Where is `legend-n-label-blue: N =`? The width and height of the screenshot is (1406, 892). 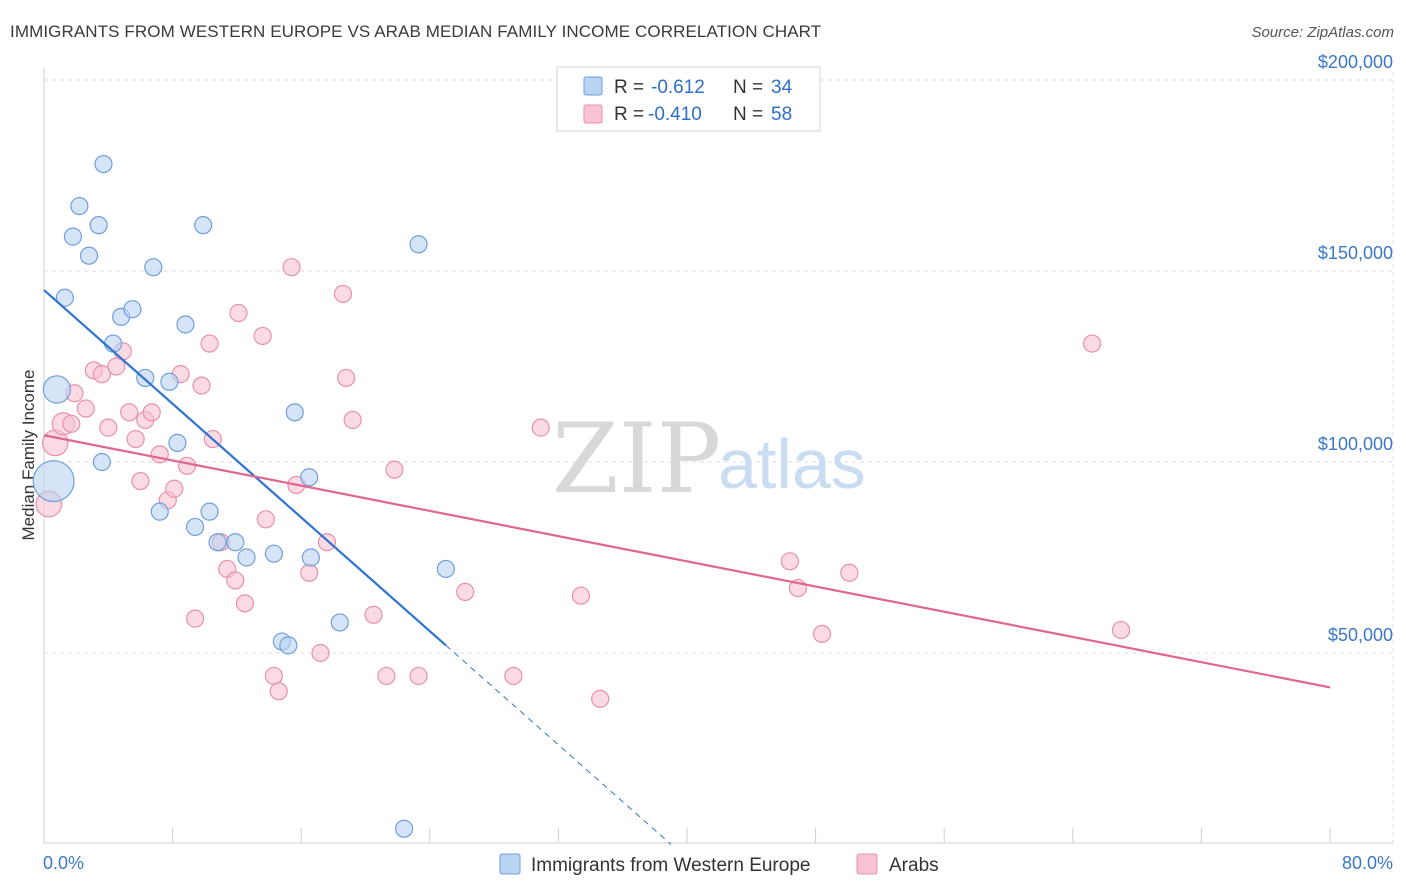 legend-n-label-blue: N = is located at coordinates (748, 87).